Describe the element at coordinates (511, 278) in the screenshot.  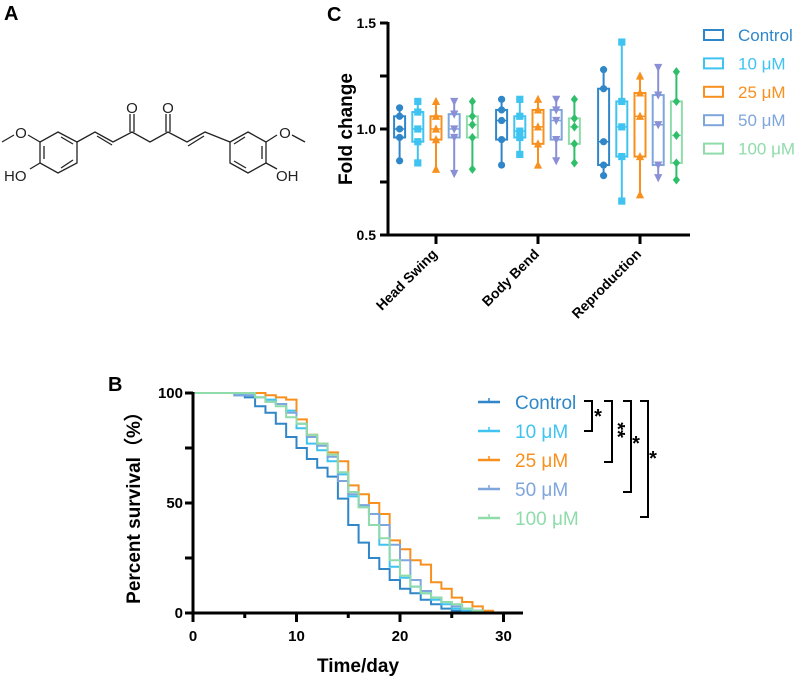
I see `x-tick-label: Body Bend` at that location.